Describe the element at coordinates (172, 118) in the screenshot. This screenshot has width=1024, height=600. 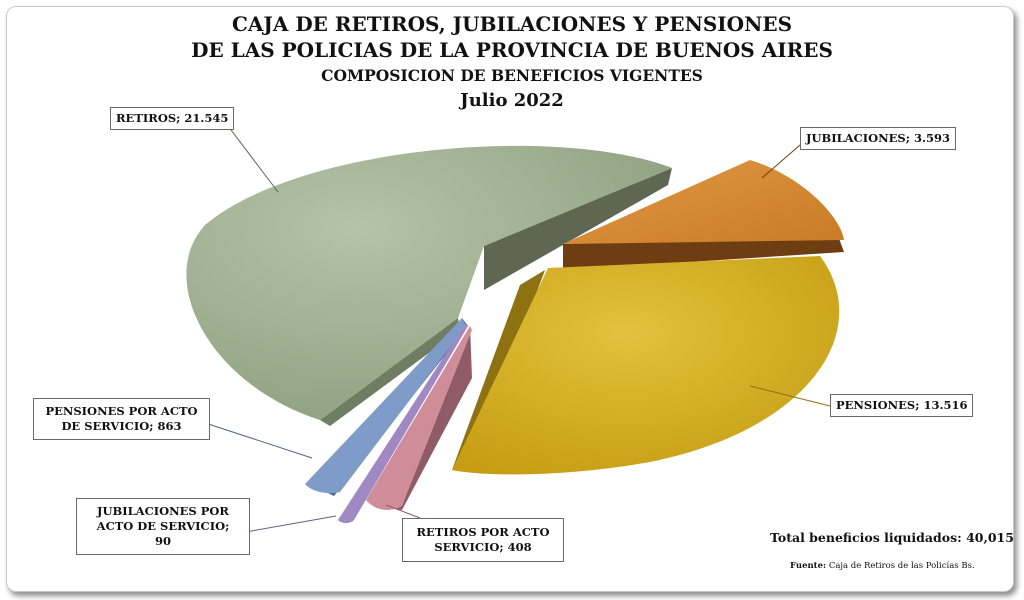
I see `retiros-data-label: RETIROS; 21.545` at that location.